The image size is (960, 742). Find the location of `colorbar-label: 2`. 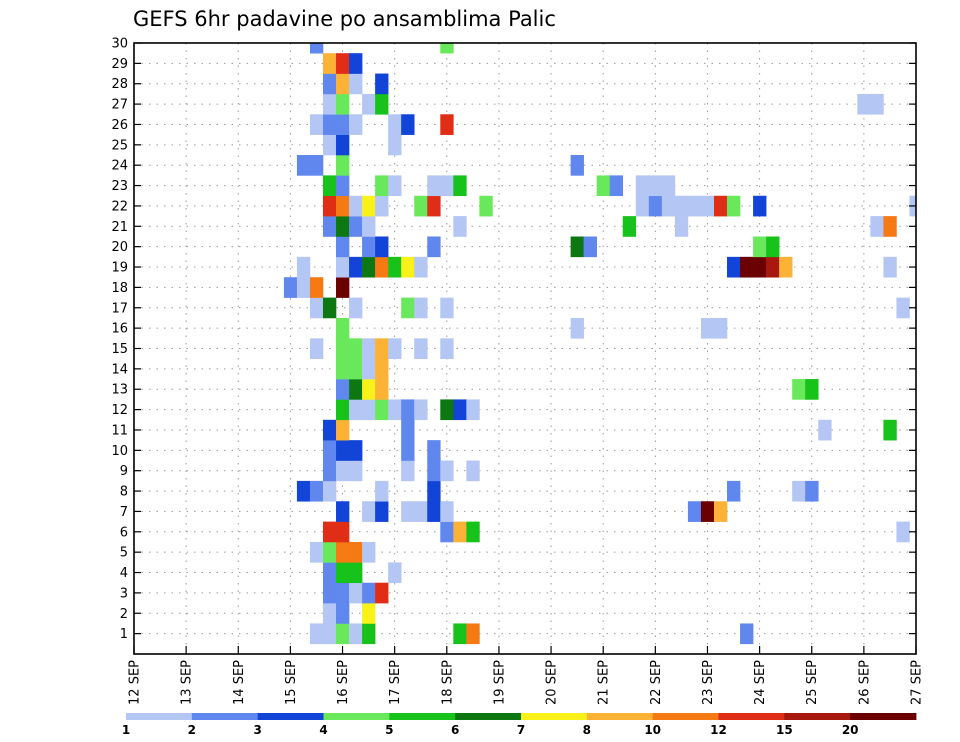

colorbar-label: 2 is located at coordinates (192, 730).